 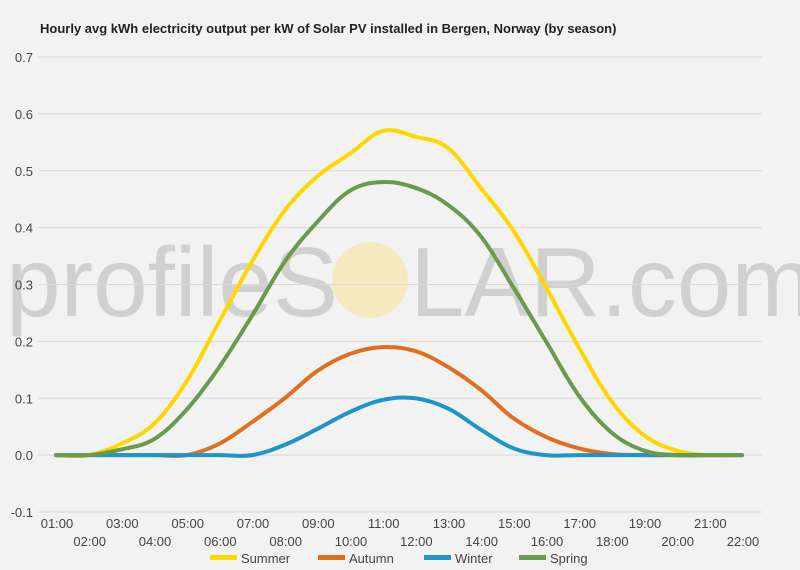 What do you see at coordinates (514, 523) in the screenshot?
I see `x-tick-label: 15:00` at bounding box center [514, 523].